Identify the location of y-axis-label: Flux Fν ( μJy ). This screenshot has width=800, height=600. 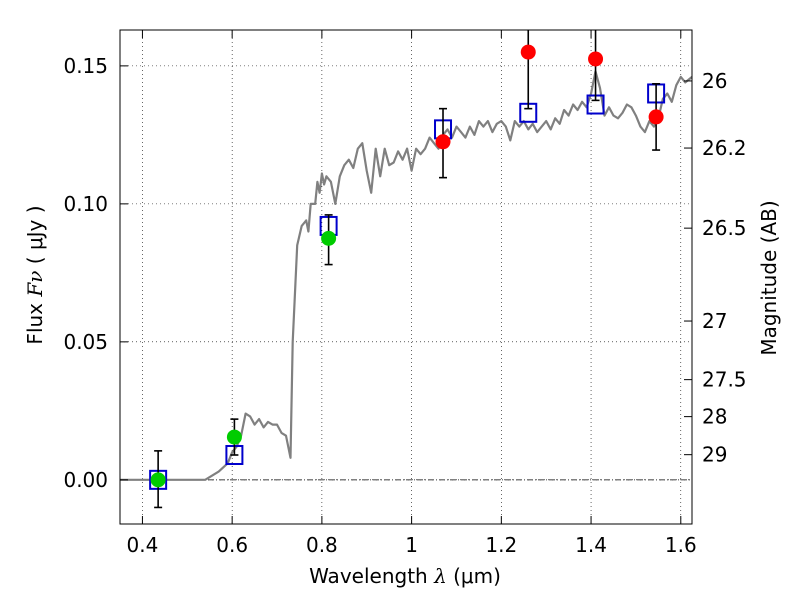
(35, 274).